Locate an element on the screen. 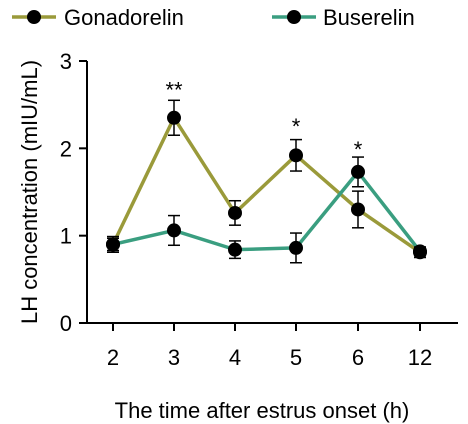 Image resolution: width=468 pixels, height=424 pixels. y-tick-label: 1 is located at coordinates (66, 236).